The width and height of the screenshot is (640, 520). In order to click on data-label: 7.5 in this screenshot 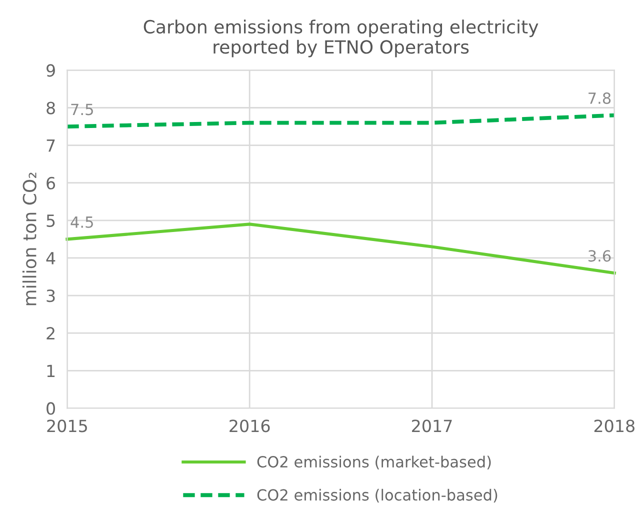, I will do `click(82, 110)`.